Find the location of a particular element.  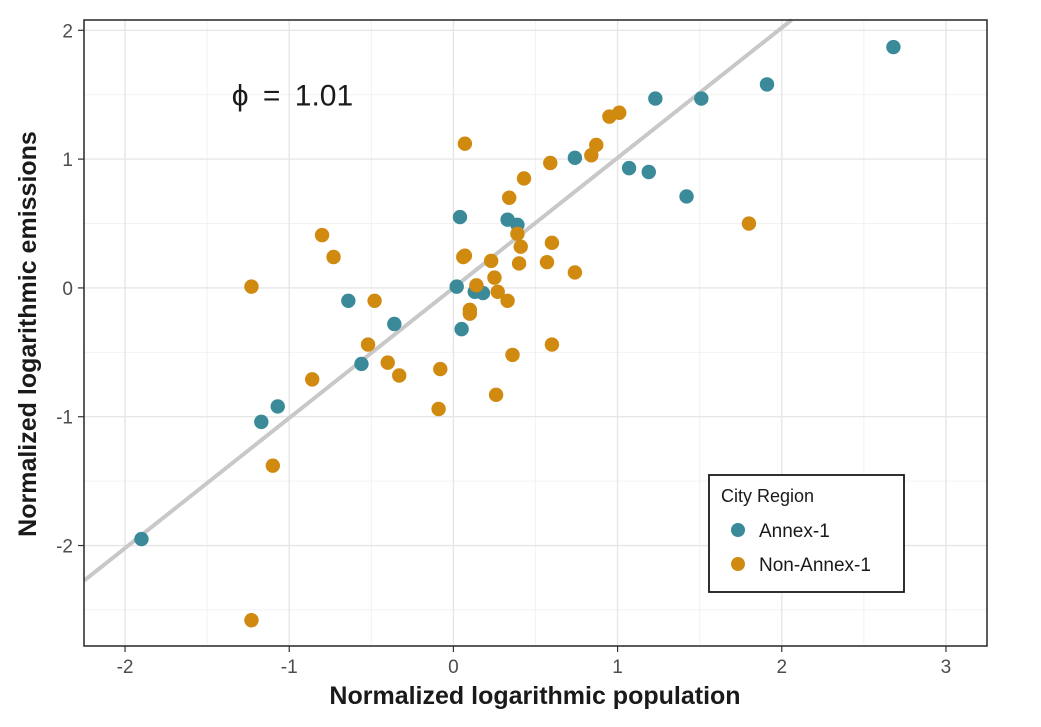

x-axis-title: Normalized logarithmic population is located at coordinates (534, 696).